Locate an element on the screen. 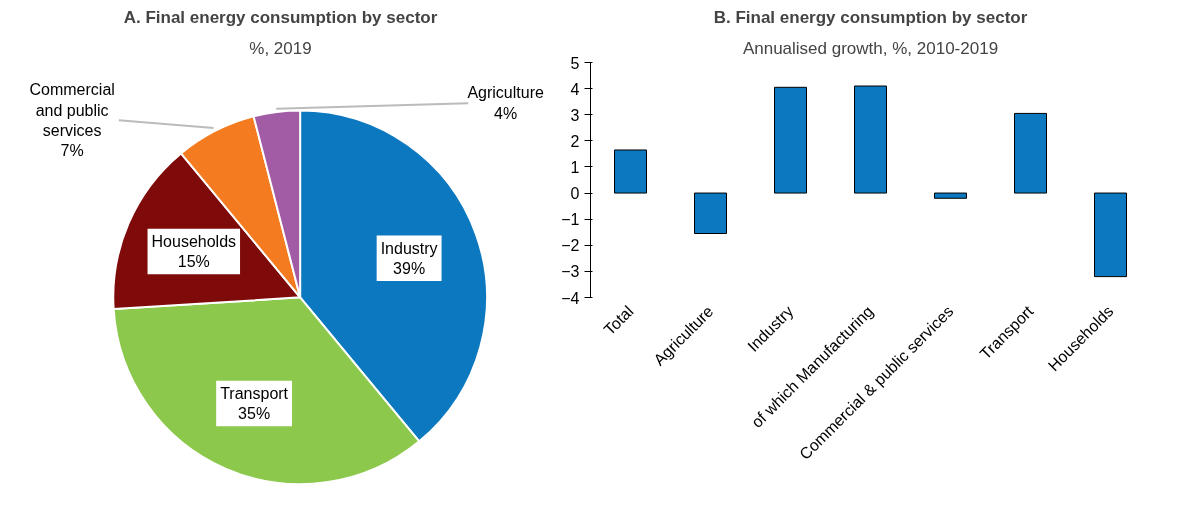 This screenshot has width=1203, height=505. chart-subtitle: Annualised growth, %, 2010-2019 is located at coordinates (870, 48).